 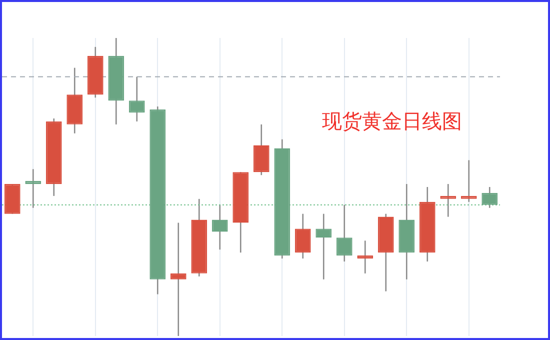 What do you see at coordinates (392, 121) in the screenshot?
I see `text: 现货黄金日线图` at bounding box center [392, 121].